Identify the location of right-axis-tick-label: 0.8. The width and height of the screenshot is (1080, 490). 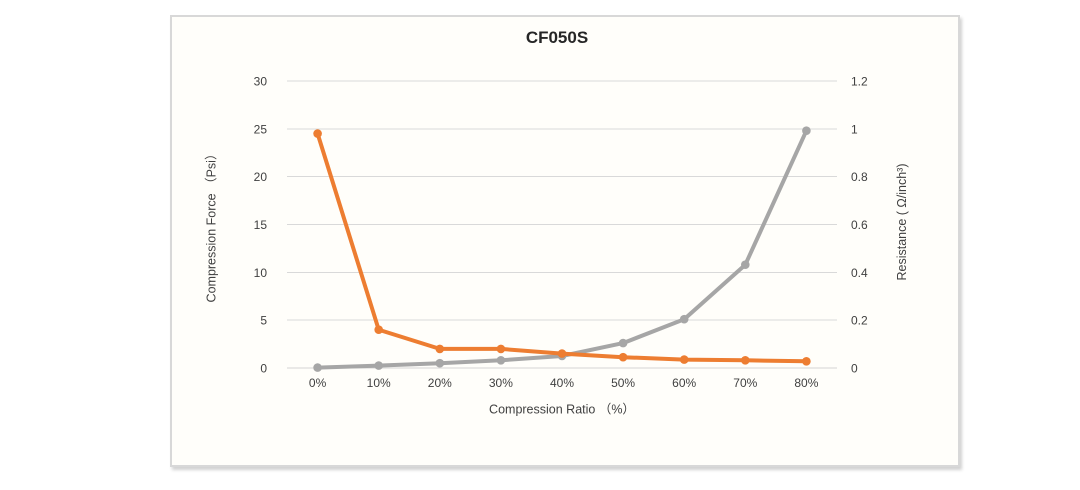
(859, 177).